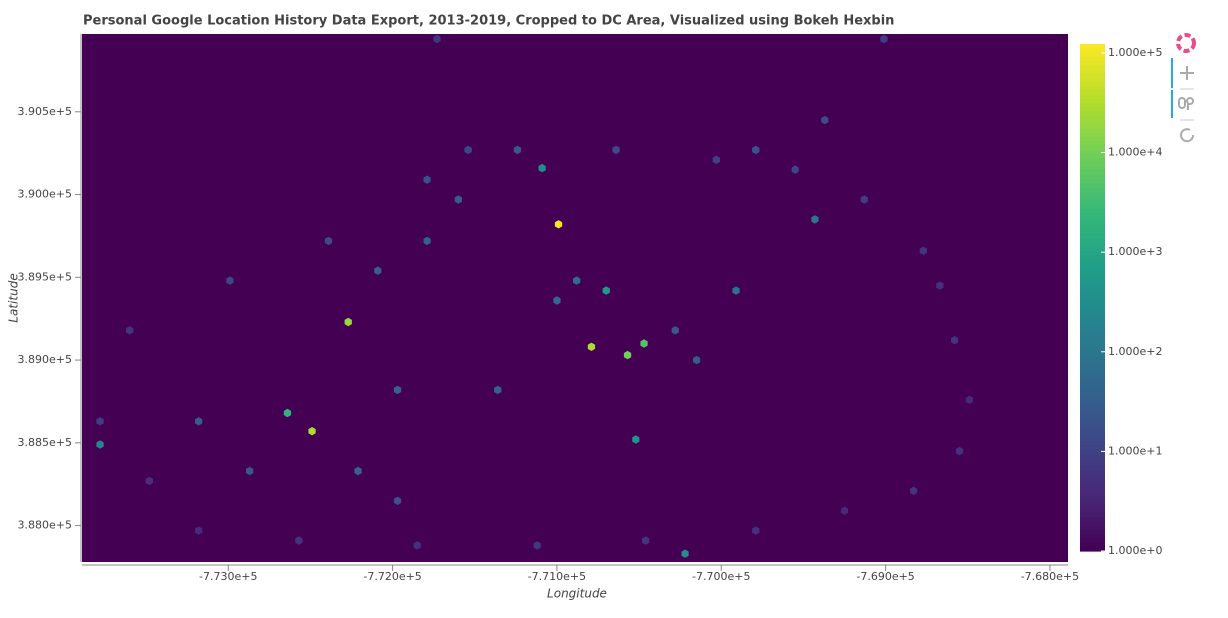 The width and height of the screenshot is (1228, 618). What do you see at coordinates (721, 576) in the screenshot?
I see `x-tick-label: -7.700e+5` at bounding box center [721, 576].